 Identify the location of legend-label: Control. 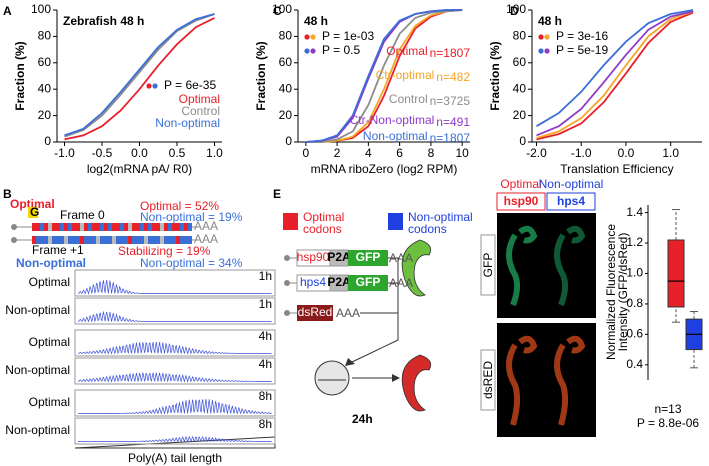
(408, 99).